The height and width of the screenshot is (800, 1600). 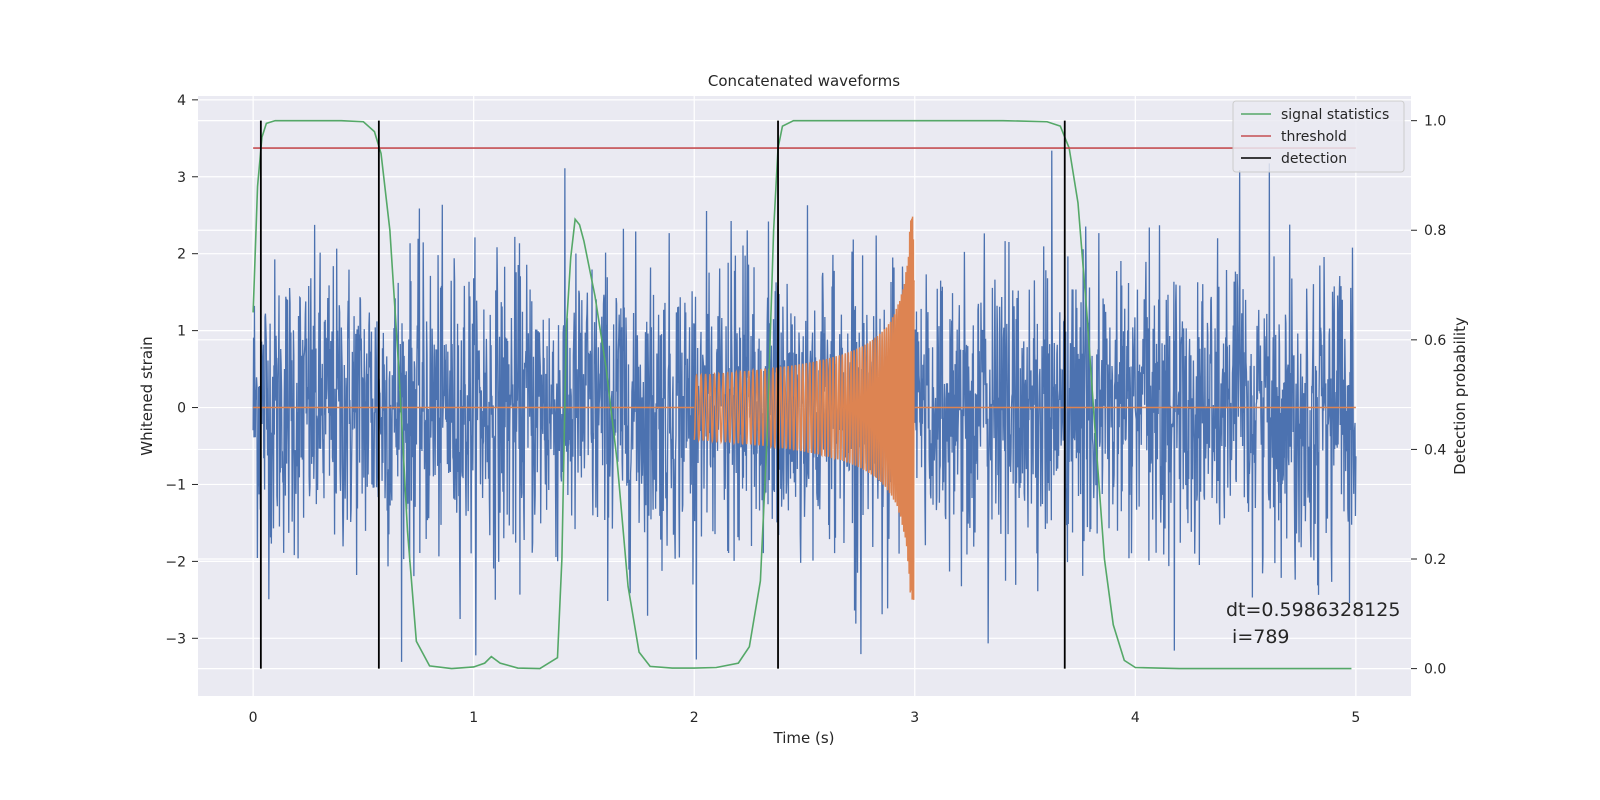 What do you see at coordinates (1314, 137) in the screenshot?
I see `legend-label-threshold: threshold` at bounding box center [1314, 137].